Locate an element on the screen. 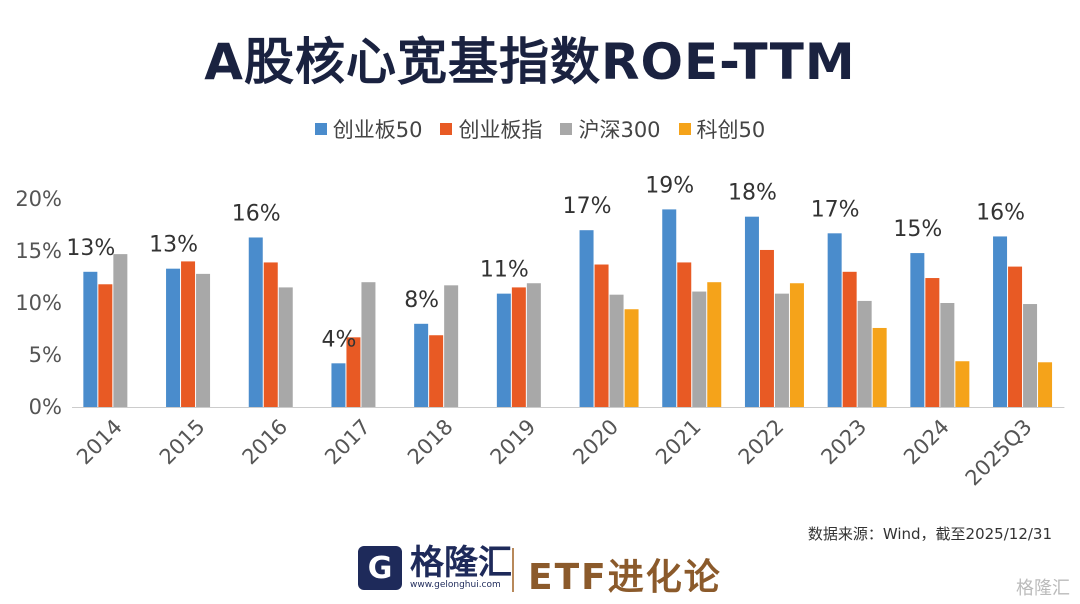 This screenshot has height=604, width=1080. brand-url: www.gelonghui.com is located at coordinates (455, 585).